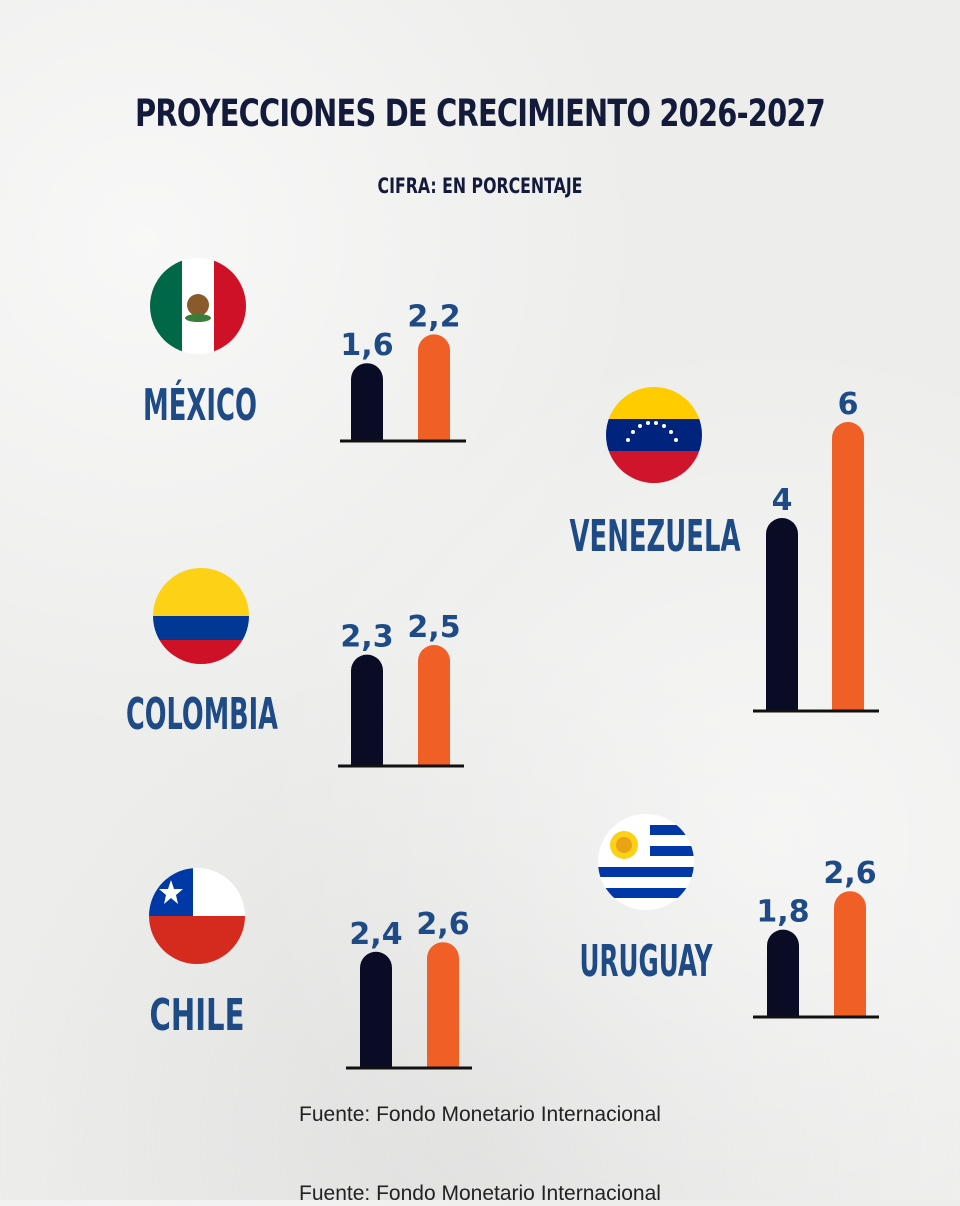 The width and height of the screenshot is (960, 1206). Describe the element at coordinates (782, 614) in the screenshot. I see `bar-venezuela-2026` at that location.